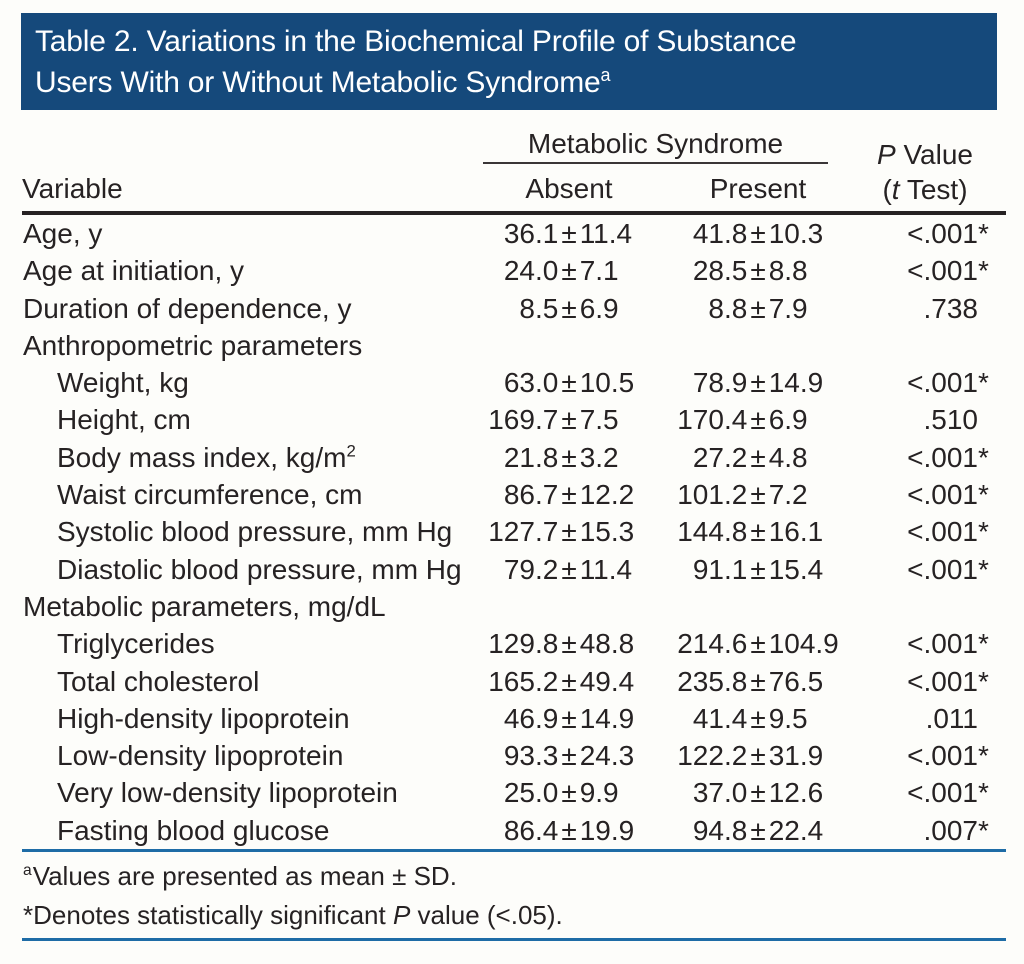  Describe the element at coordinates (193, 830) in the screenshot. I see `row-label: Fasting blood glucose` at that location.